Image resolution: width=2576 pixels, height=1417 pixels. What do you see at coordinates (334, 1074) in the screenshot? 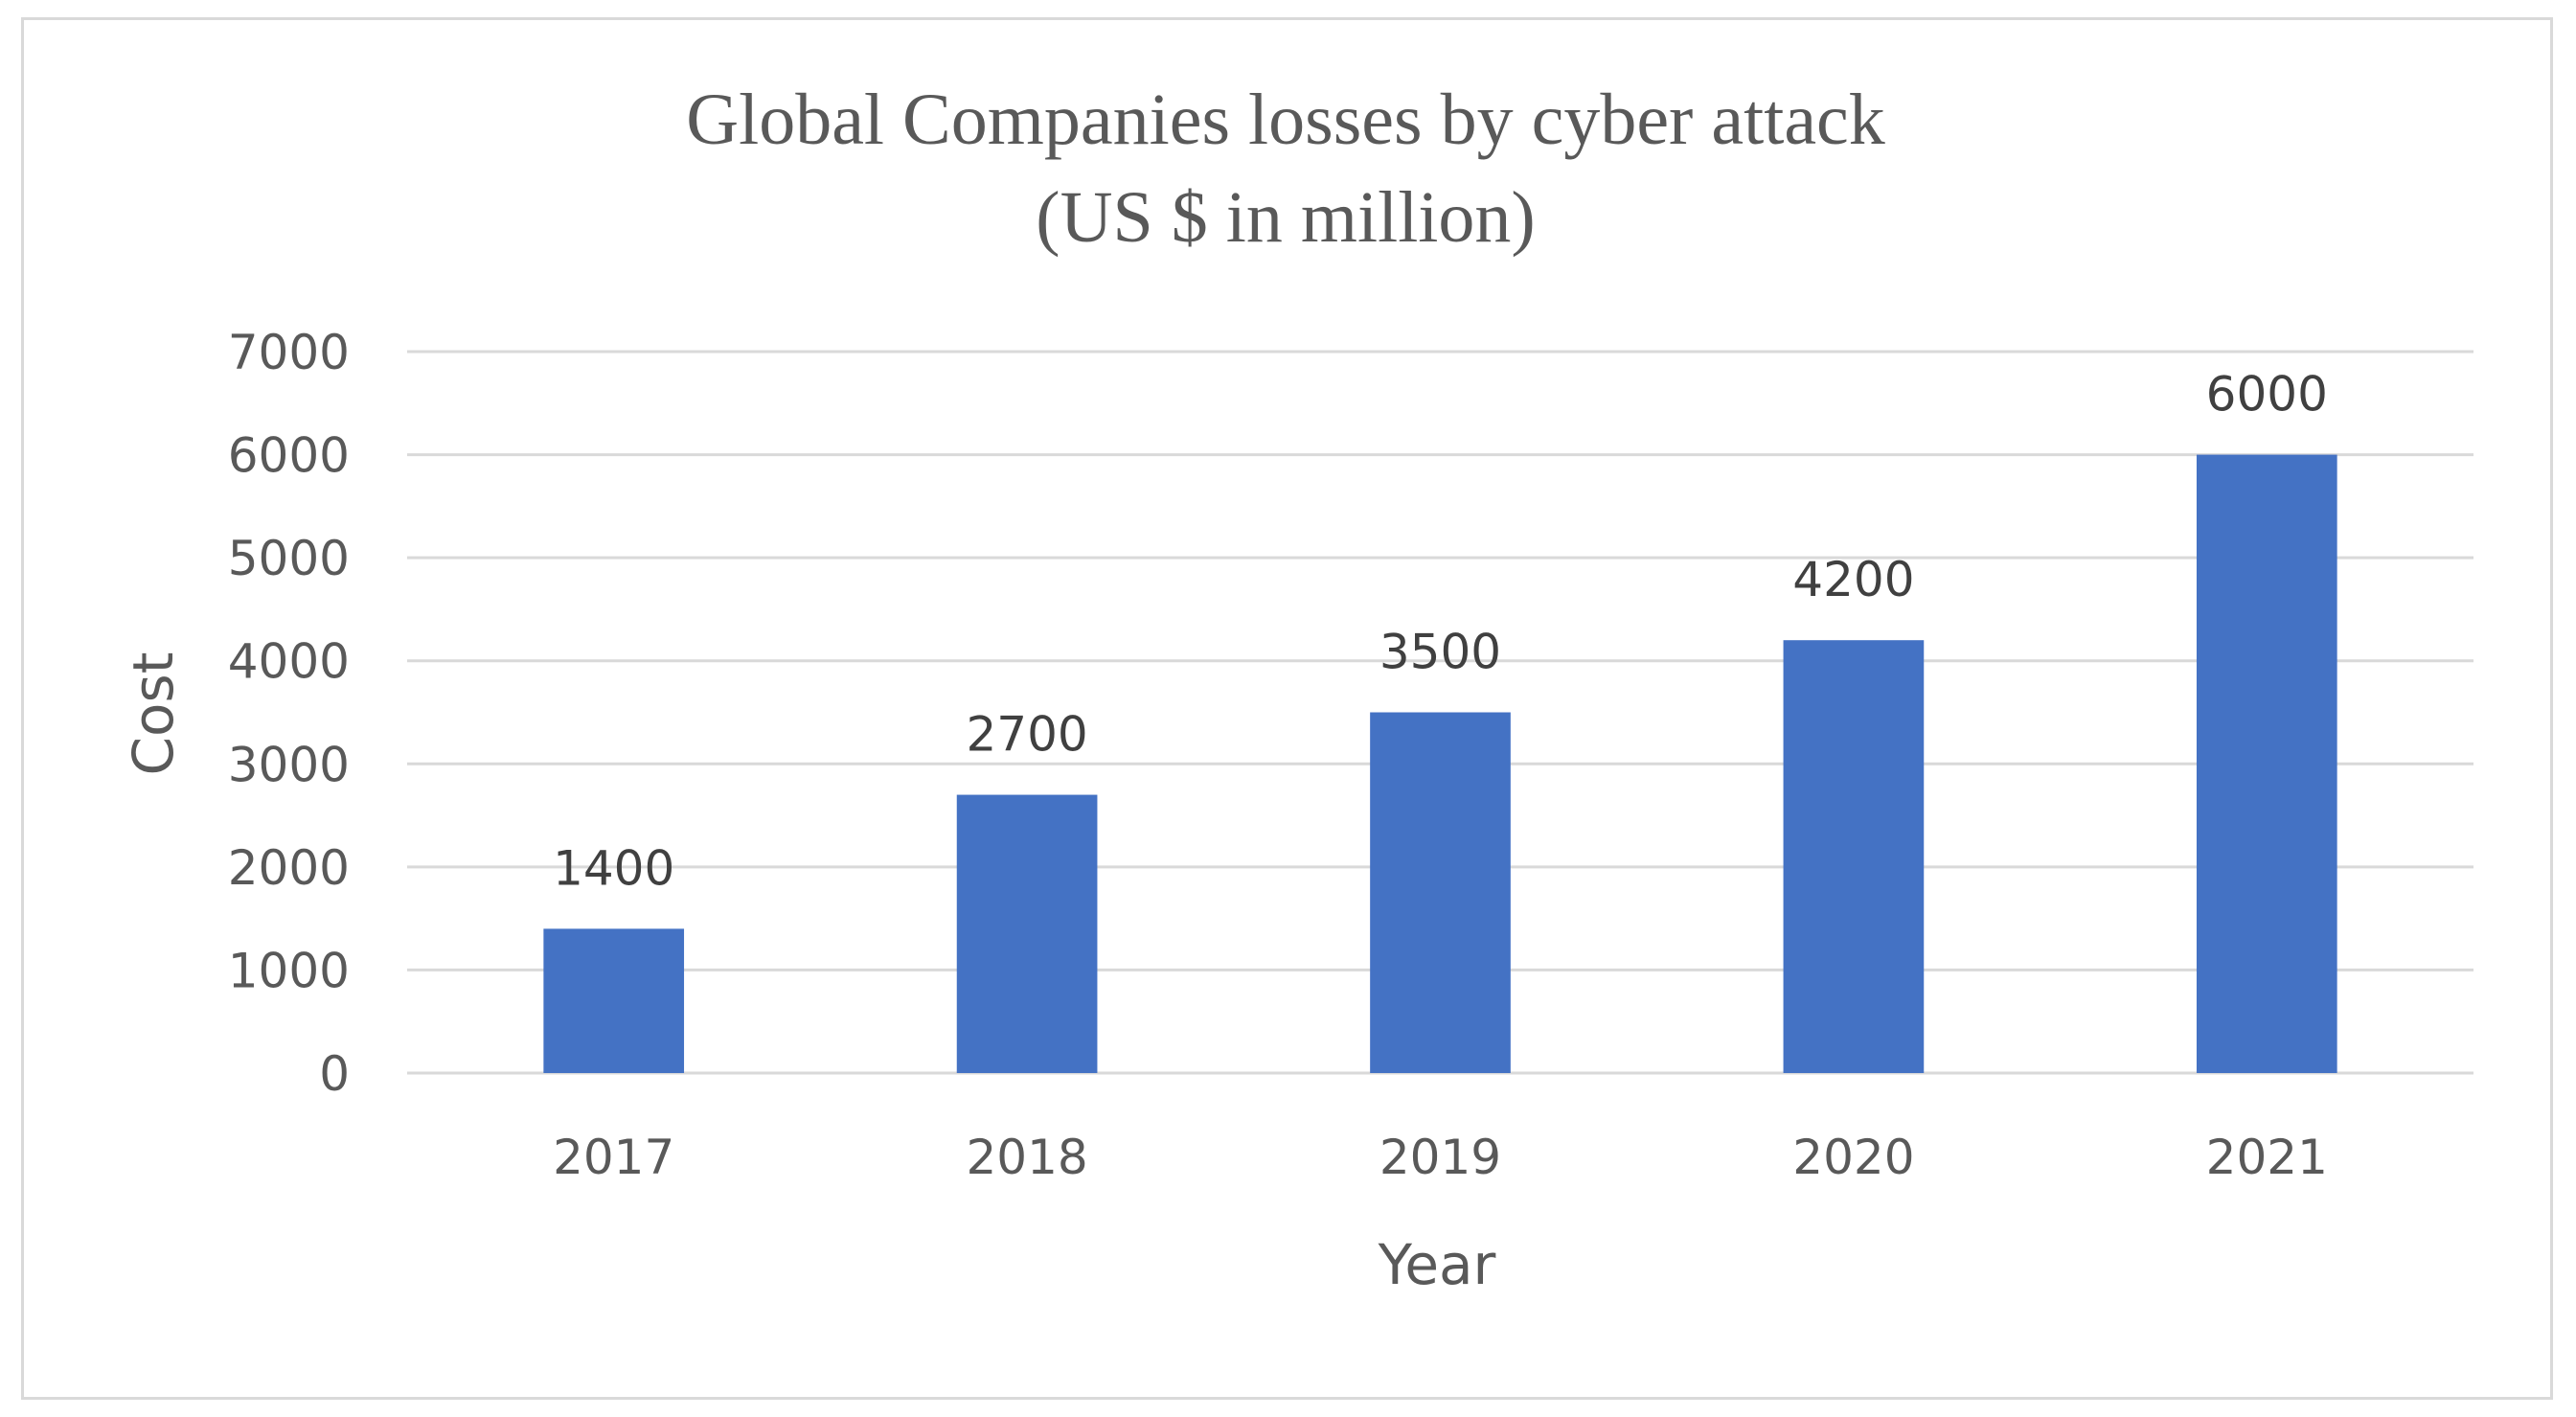
I see `y-tick-label: 0` at bounding box center [334, 1074].